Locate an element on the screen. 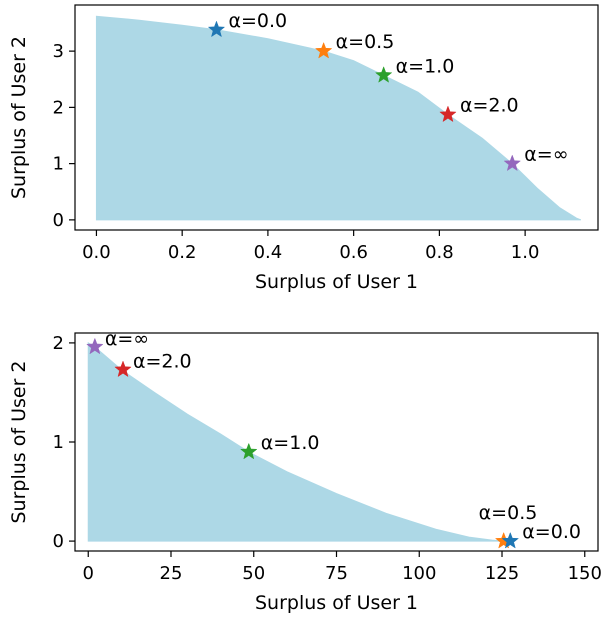 Image resolution: width=605 pixels, height=625 pixels. x-tick-label: 0.0 is located at coordinates (96, 252).